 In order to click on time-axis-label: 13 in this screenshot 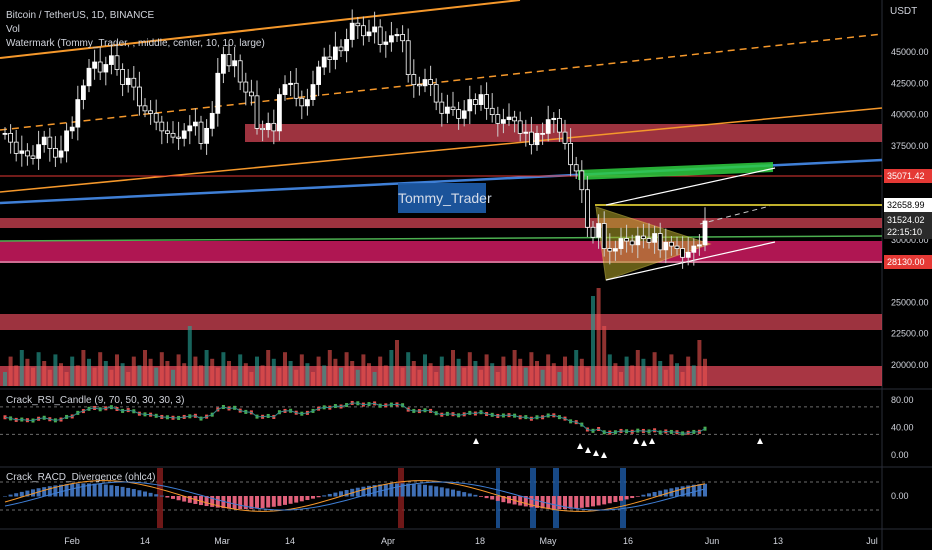, I will do `click(778, 541)`.